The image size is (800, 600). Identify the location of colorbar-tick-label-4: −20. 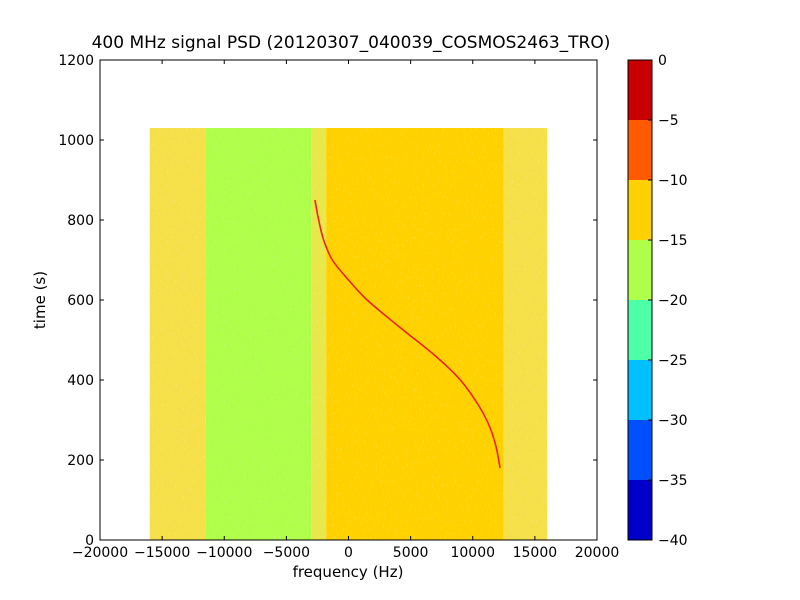
(673, 301).